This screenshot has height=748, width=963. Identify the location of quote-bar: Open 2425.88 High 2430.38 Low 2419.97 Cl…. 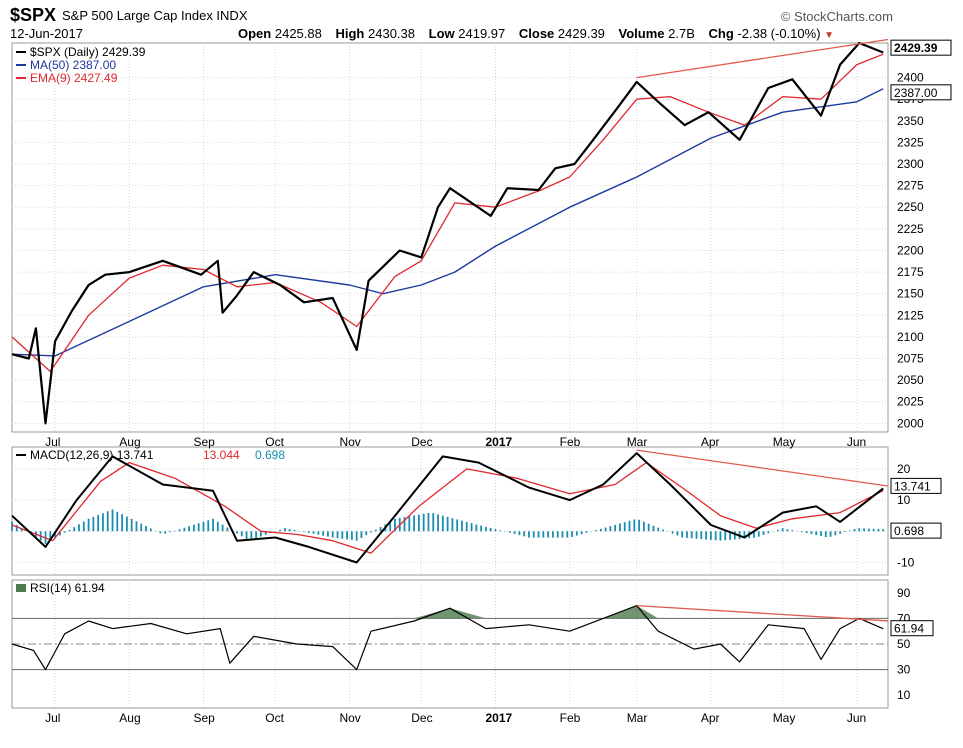
(536, 33).